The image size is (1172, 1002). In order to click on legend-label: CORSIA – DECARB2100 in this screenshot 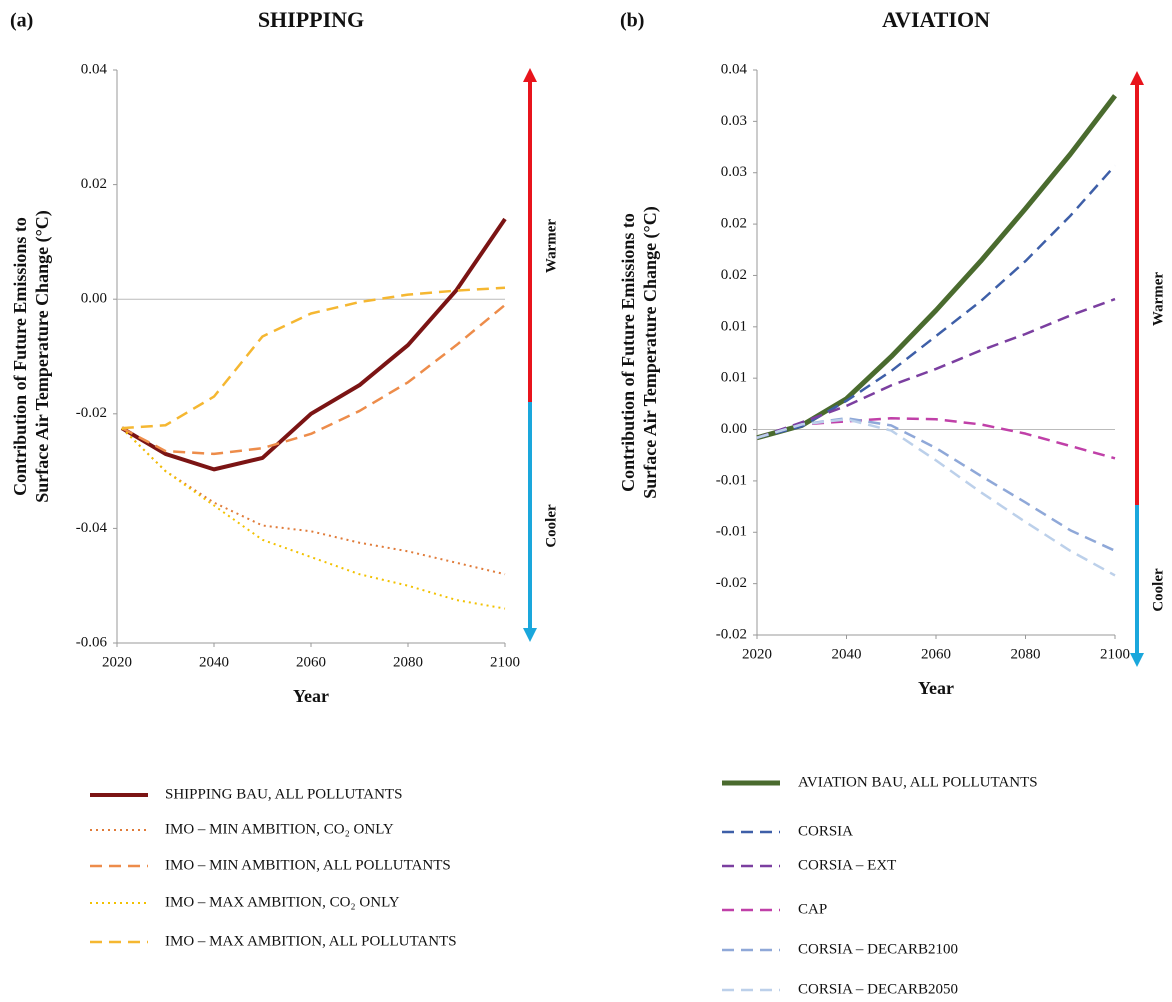, I will do `click(878, 949)`.